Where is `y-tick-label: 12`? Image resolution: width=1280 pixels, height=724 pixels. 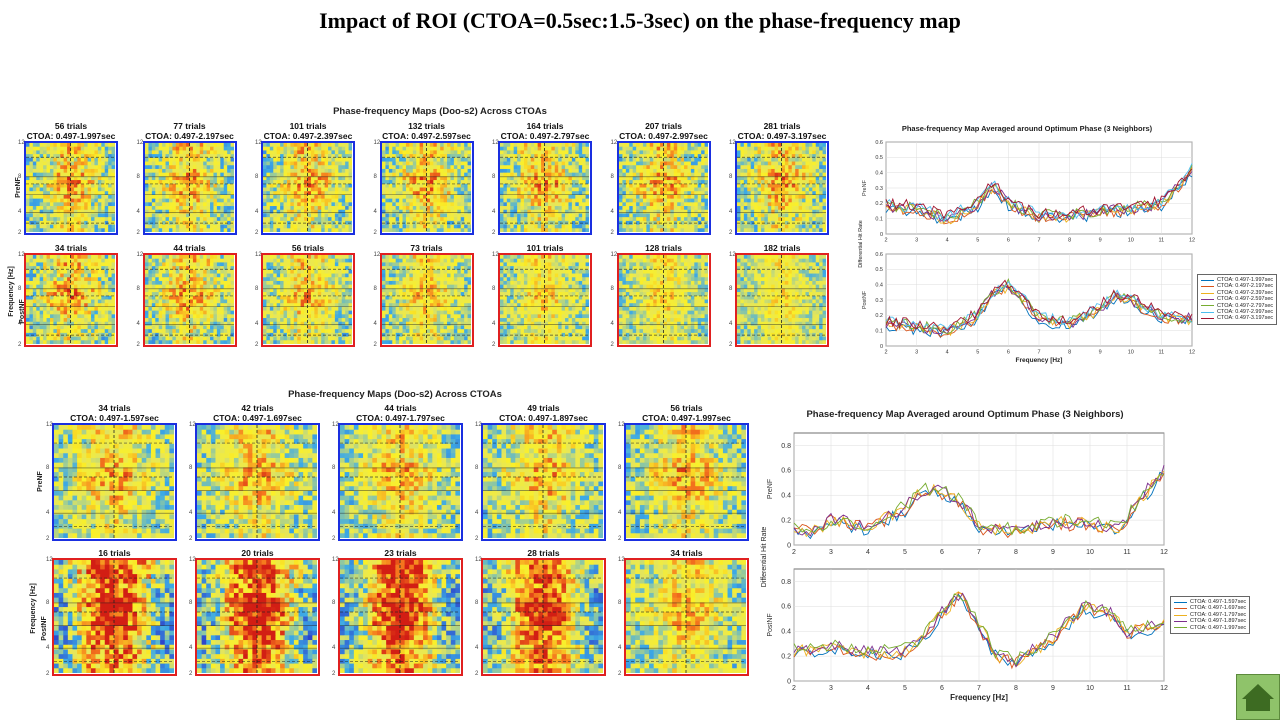
y-tick-label: 12 is located at coordinates (614, 143).